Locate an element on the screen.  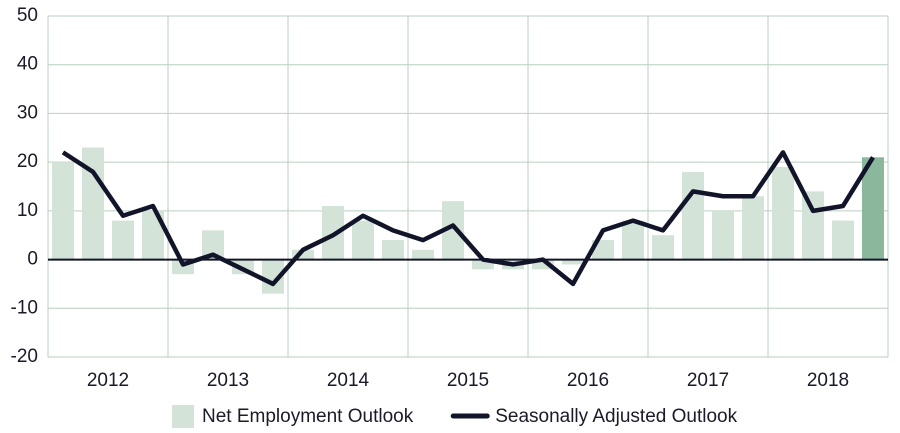
y-tick-label: -10 is located at coordinates (24, 307).